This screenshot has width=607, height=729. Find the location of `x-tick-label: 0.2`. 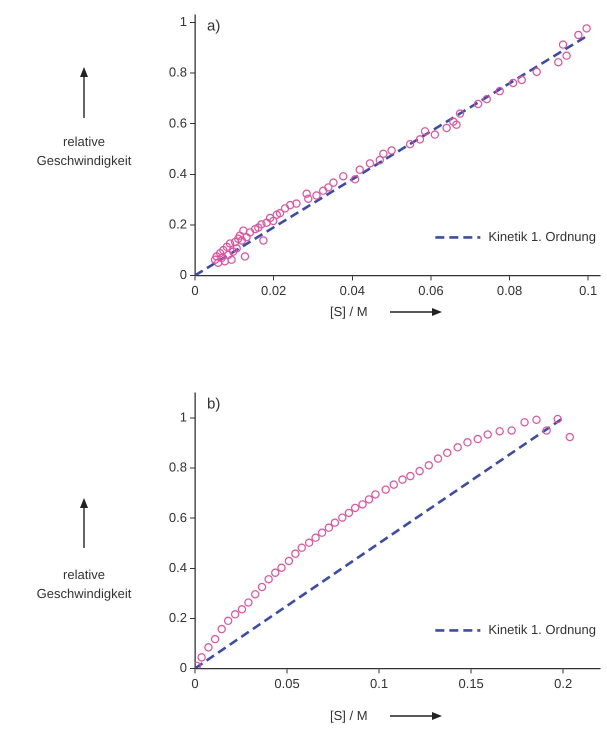

x-tick-label: 0.2 is located at coordinates (563, 683).